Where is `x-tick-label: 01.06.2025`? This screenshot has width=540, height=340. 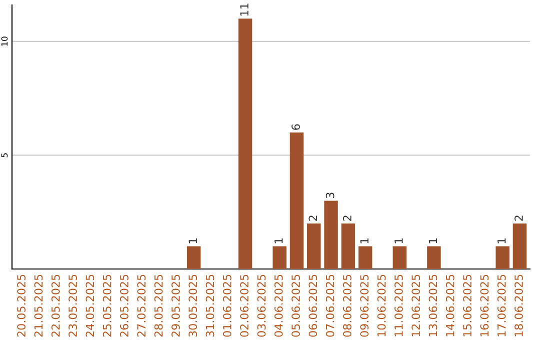 x-tick-label: 01.06.2025 is located at coordinates (227, 305).